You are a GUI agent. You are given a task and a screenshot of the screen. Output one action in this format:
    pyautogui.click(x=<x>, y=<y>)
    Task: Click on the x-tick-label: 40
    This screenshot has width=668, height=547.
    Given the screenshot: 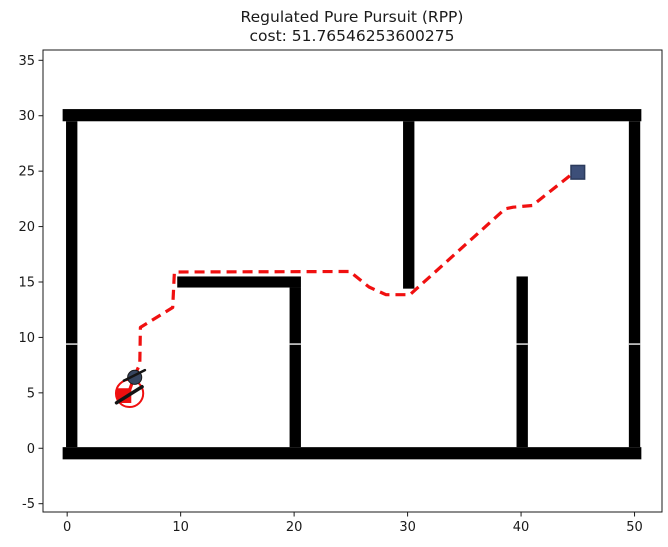 What is the action you would take?
    pyautogui.click(x=521, y=527)
    